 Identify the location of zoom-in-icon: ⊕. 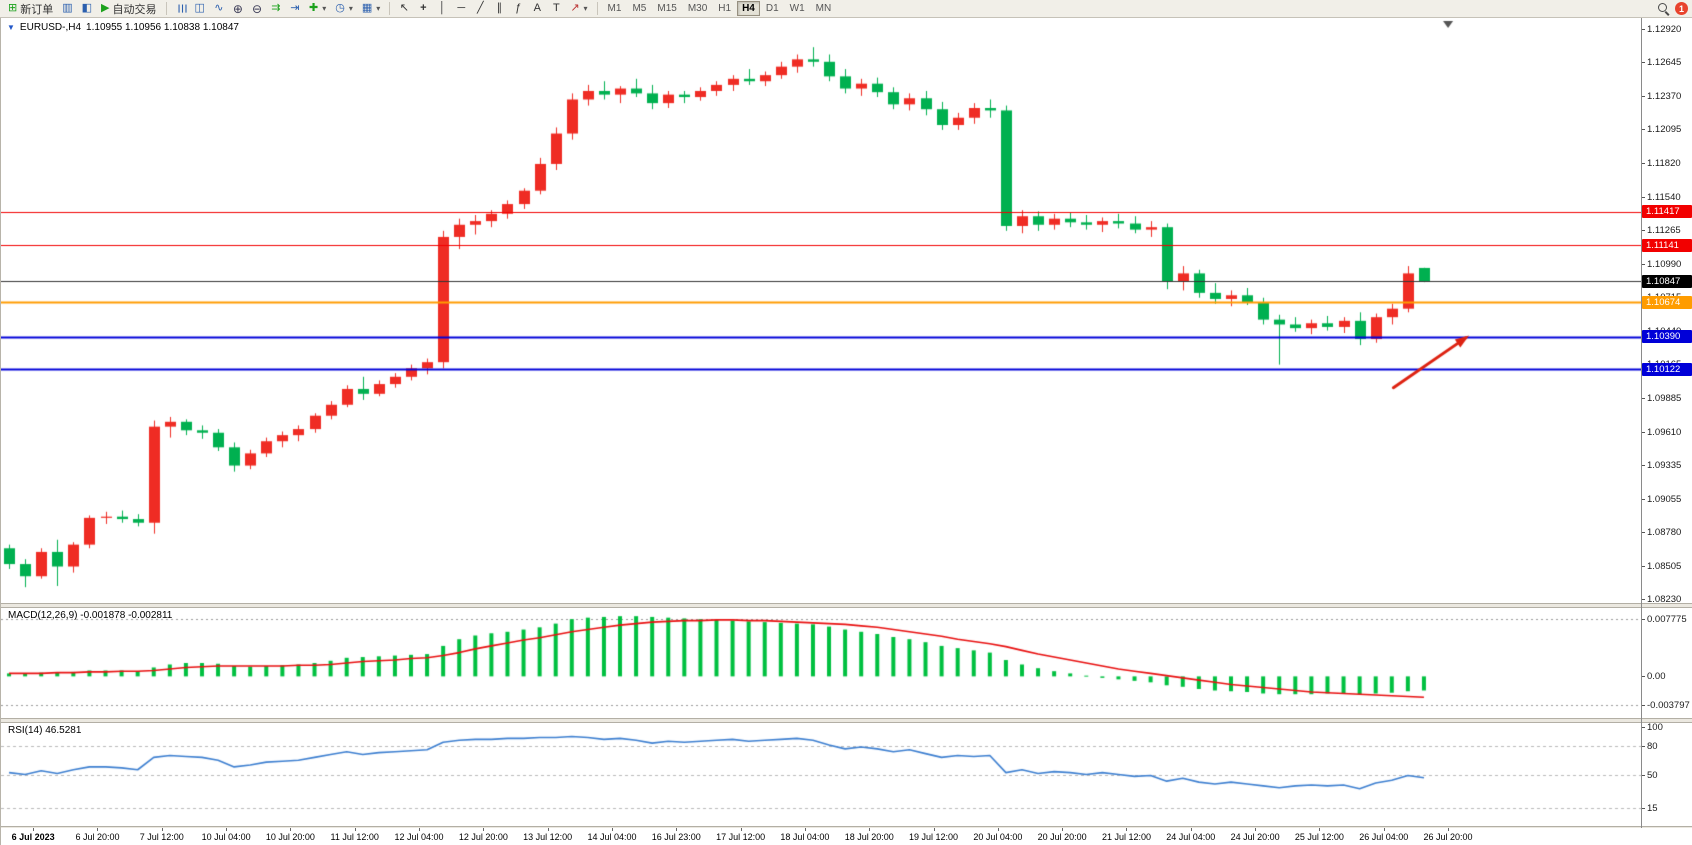
(237, 8).